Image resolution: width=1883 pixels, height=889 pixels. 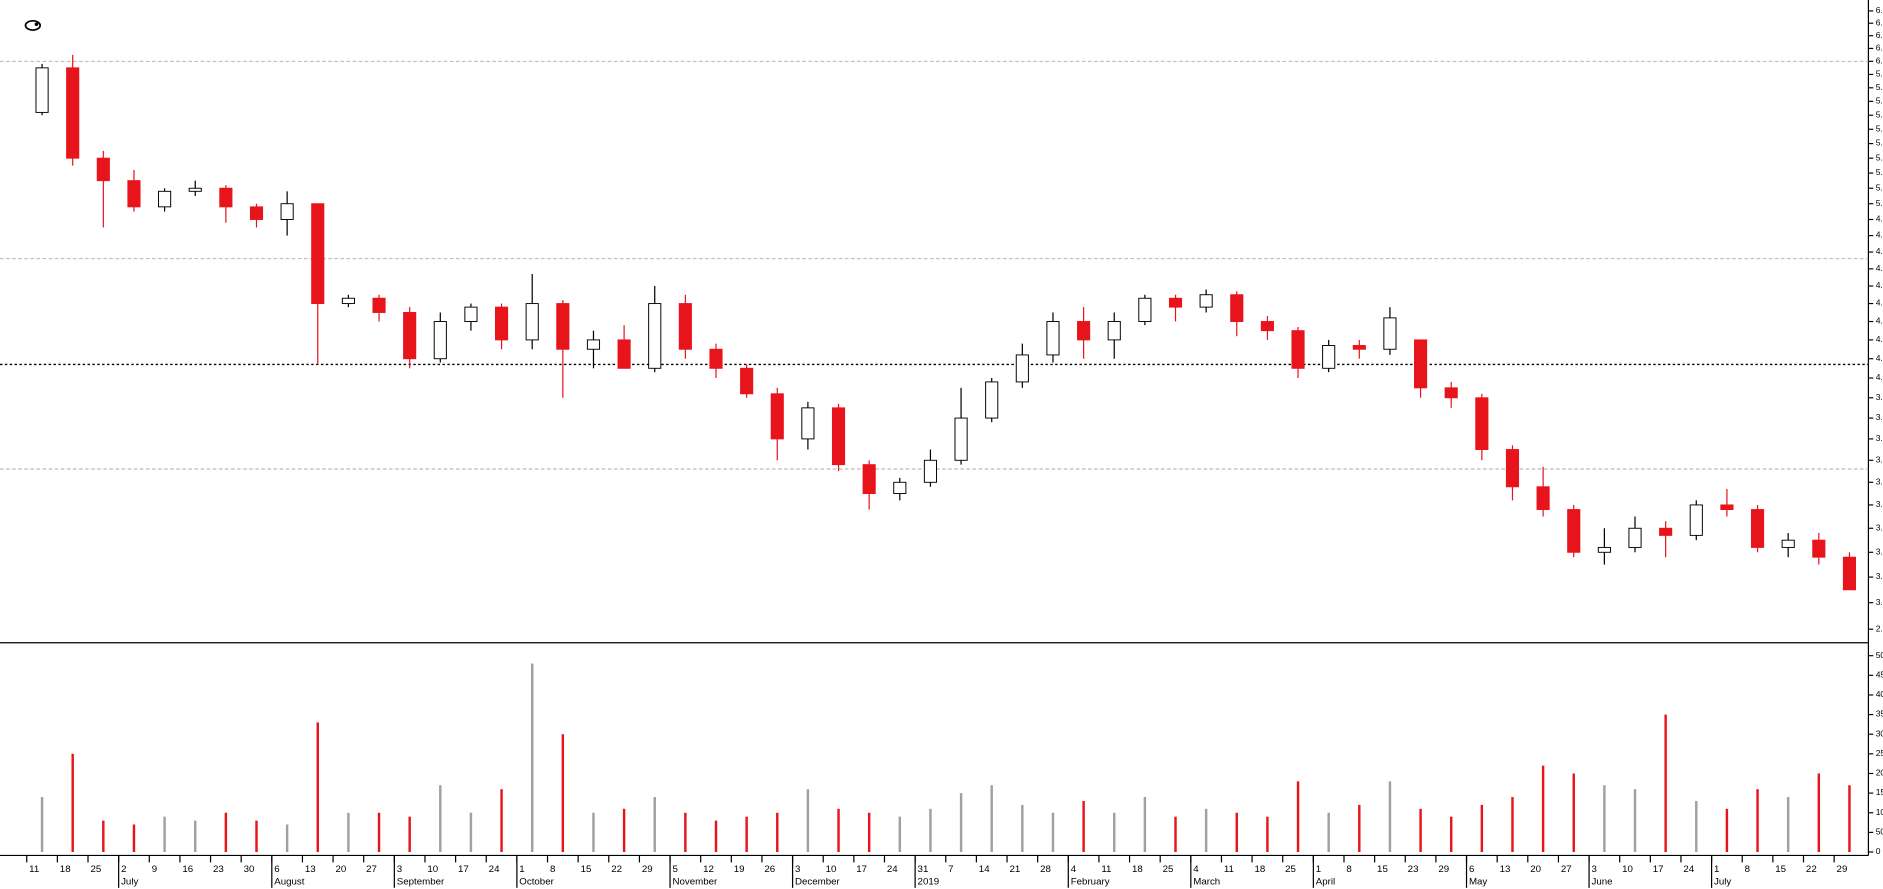 What do you see at coordinates (154, 869) in the screenshot?
I see `x-tick-label: 9` at bounding box center [154, 869].